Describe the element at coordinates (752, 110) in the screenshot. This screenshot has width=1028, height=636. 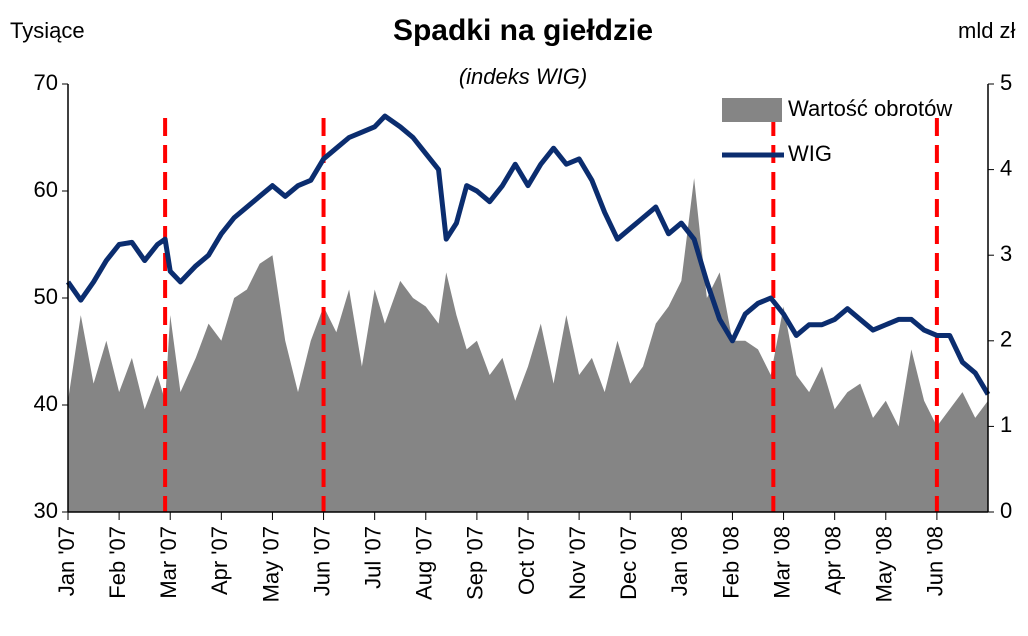
I see `legend-swatch` at that location.